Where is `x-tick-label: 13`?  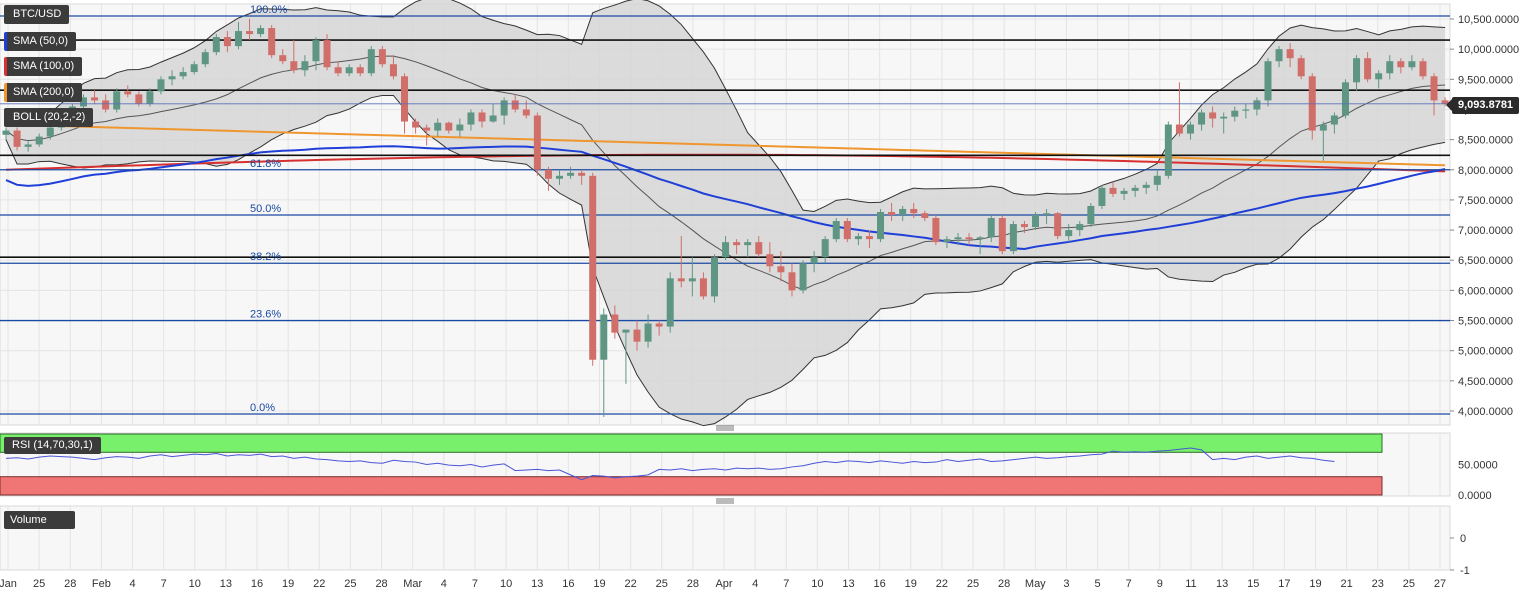
x-tick-label: 13 is located at coordinates (1222, 584).